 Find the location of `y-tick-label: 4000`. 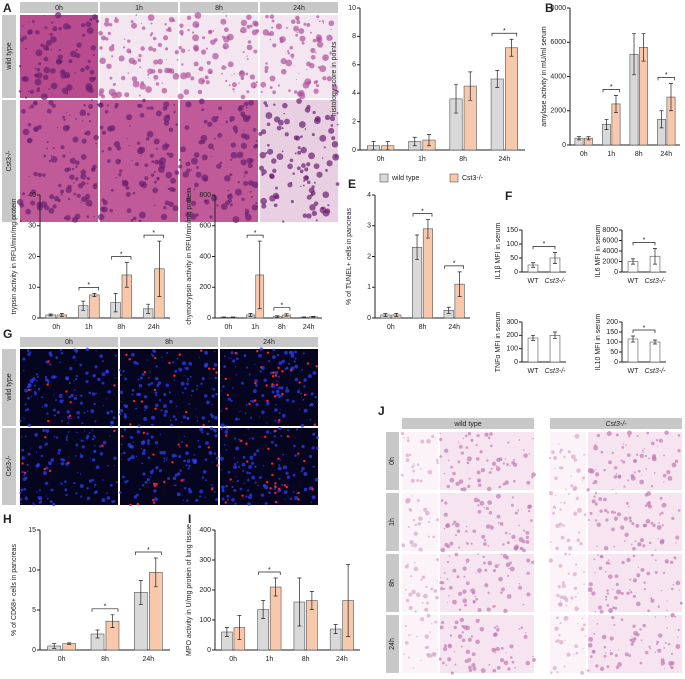

y-tick-label: 4000 is located at coordinates (558, 76).